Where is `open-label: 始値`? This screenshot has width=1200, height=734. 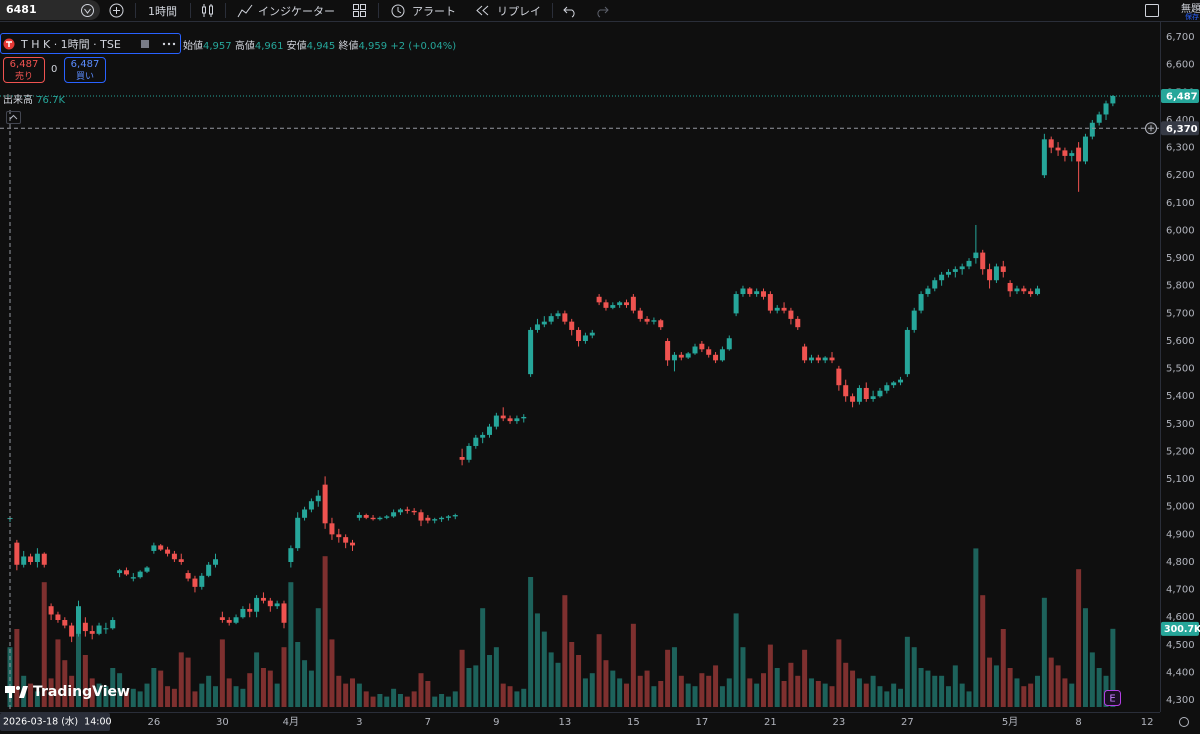
open-label: 始値 is located at coordinates (193, 46).